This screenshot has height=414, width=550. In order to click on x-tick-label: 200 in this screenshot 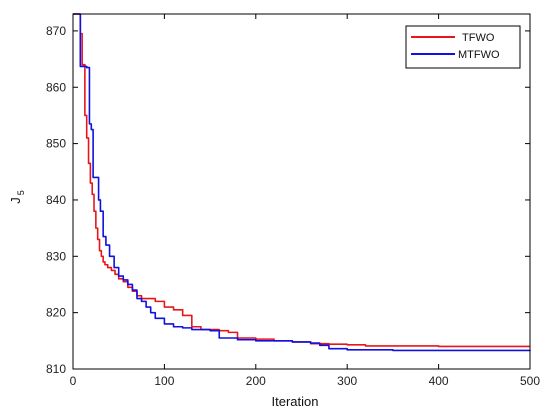, I will do `click(256, 381)`.